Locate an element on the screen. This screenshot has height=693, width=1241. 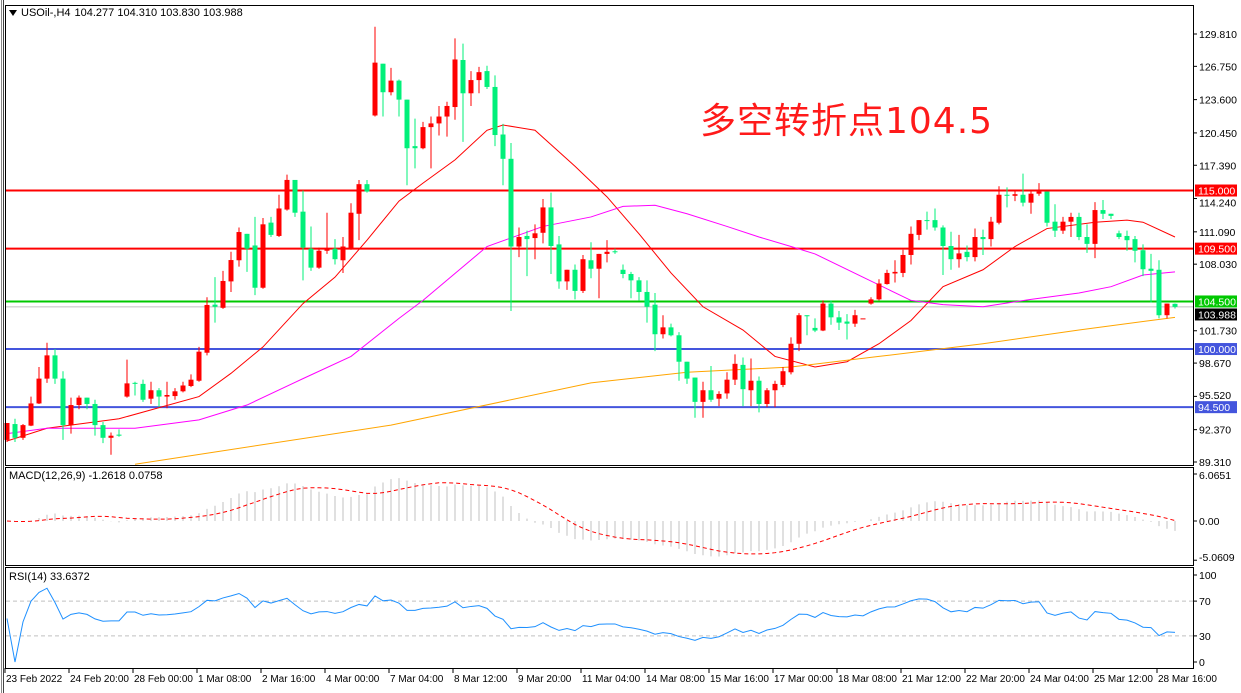
time-tick-label: 7 Mar 04:00 is located at coordinates (417, 679).